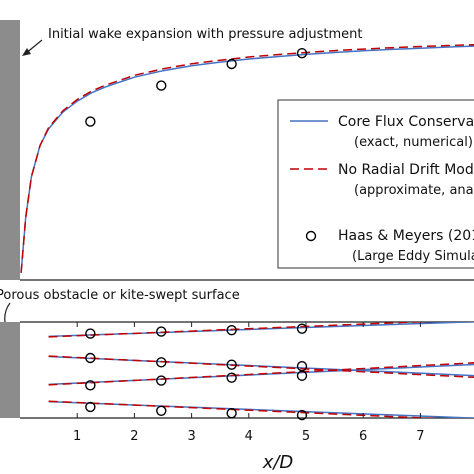  Describe the element at coordinates (249, 436) in the screenshot. I see `x-tick-label-4: 4` at that location.